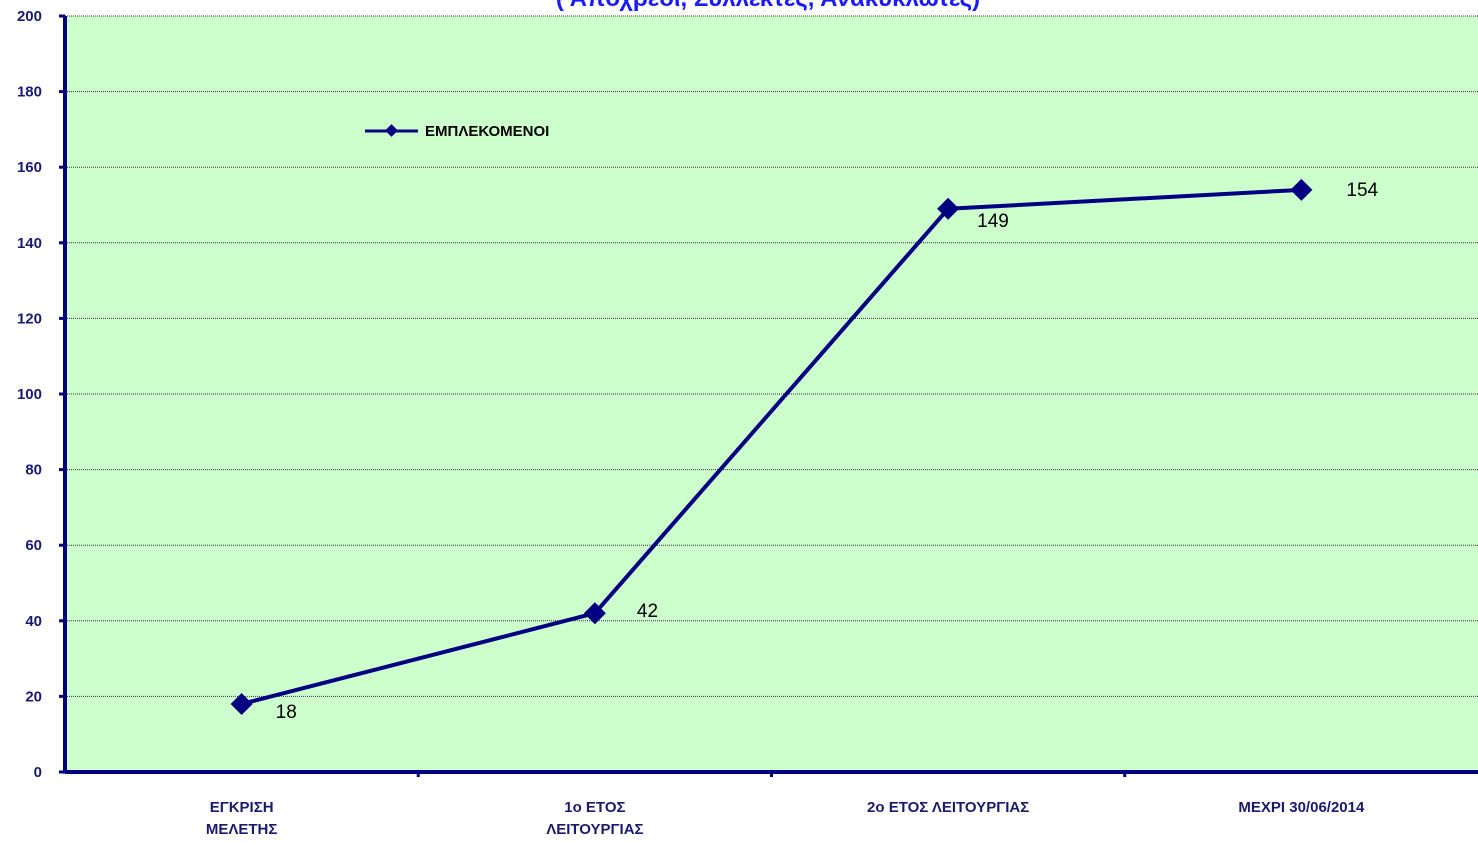 This screenshot has height=843, width=1478. What do you see at coordinates (242, 818) in the screenshot?
I see `x-tick-label: ΕΓΚΡΙΣΗ ΜΕΛΕΤΗΣ` at bounding box center [242, 818].